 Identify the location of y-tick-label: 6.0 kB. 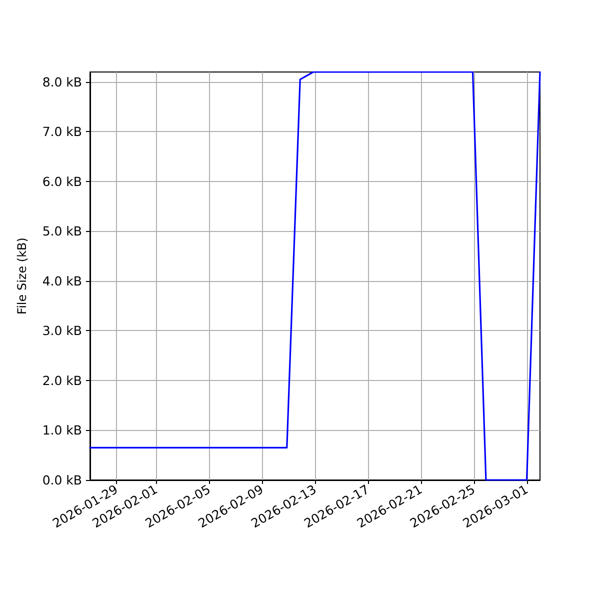
(62, 181).